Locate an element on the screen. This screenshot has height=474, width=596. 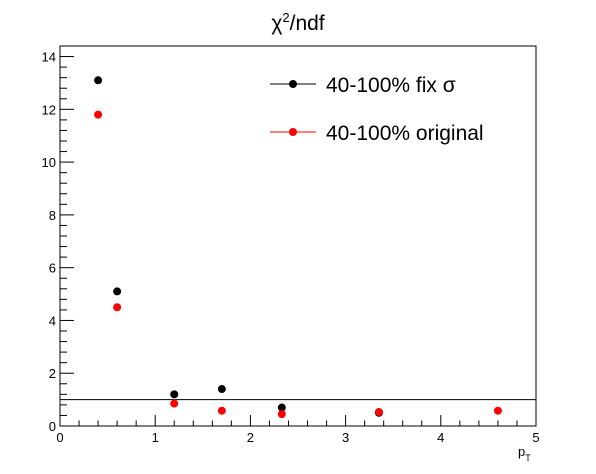
x-tick-label: 0 is located at coordinates (59, 437).